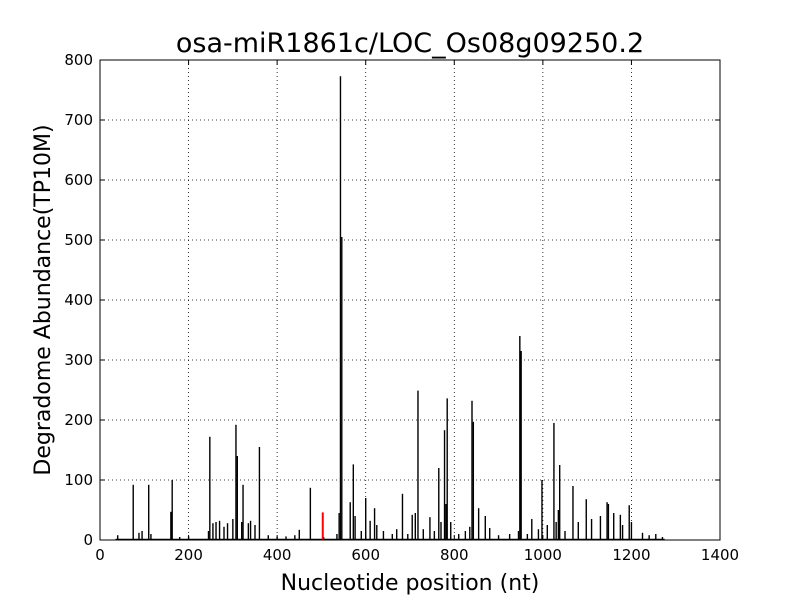 The image size is (800, 605). Describe the element at coordinates (43, 299) in the screenshot. I see `y-axis-label: Degradome Abundance(TP10M)` at that location.